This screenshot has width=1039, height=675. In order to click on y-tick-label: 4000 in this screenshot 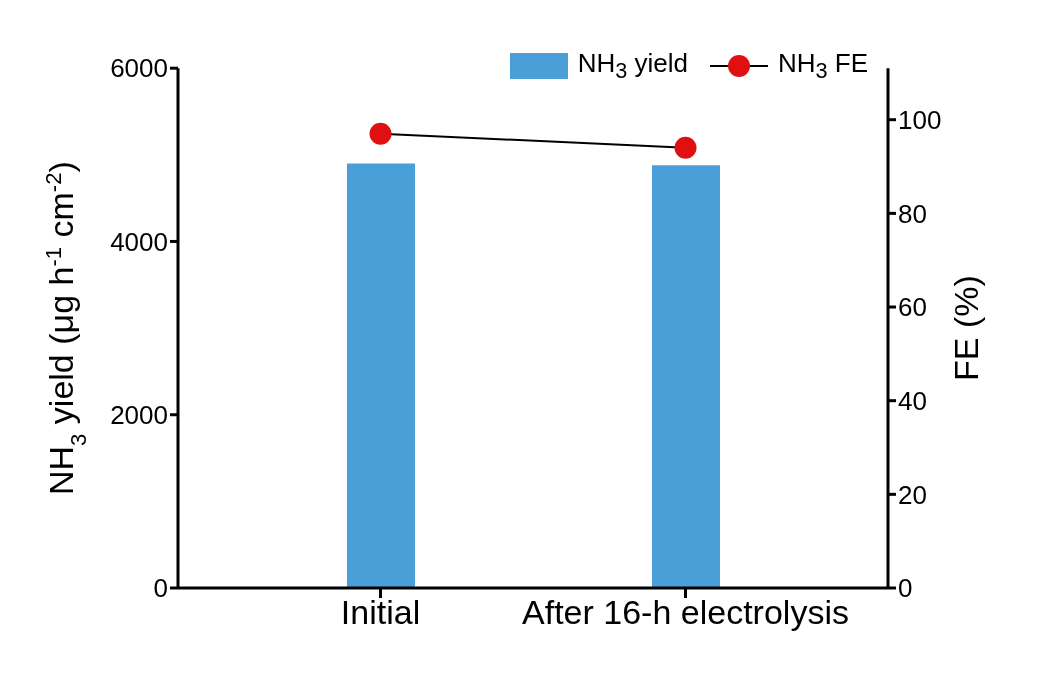, I will do `click(139, 241)`.